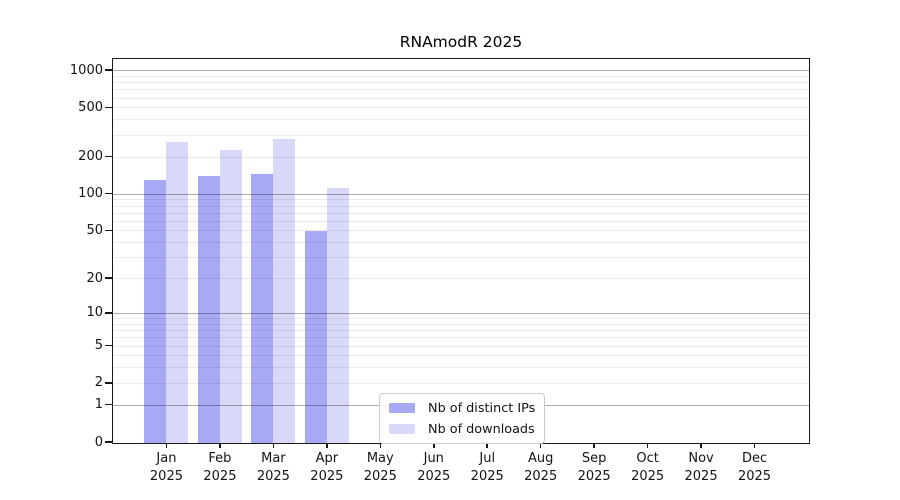 This screenshot has height=500, width=900. What do you see at coordinates (98, 405) in the screenshot?
I see `y-tick-label-1: 1` at bounding box center [98, 405].